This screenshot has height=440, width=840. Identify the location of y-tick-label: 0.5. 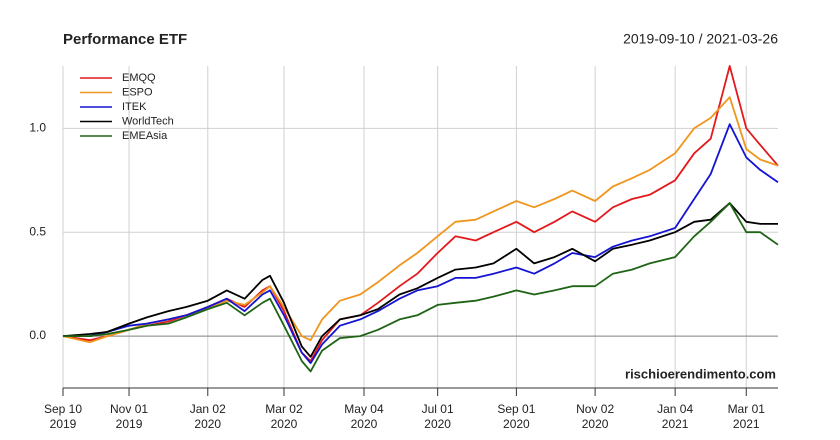
(37, 231).